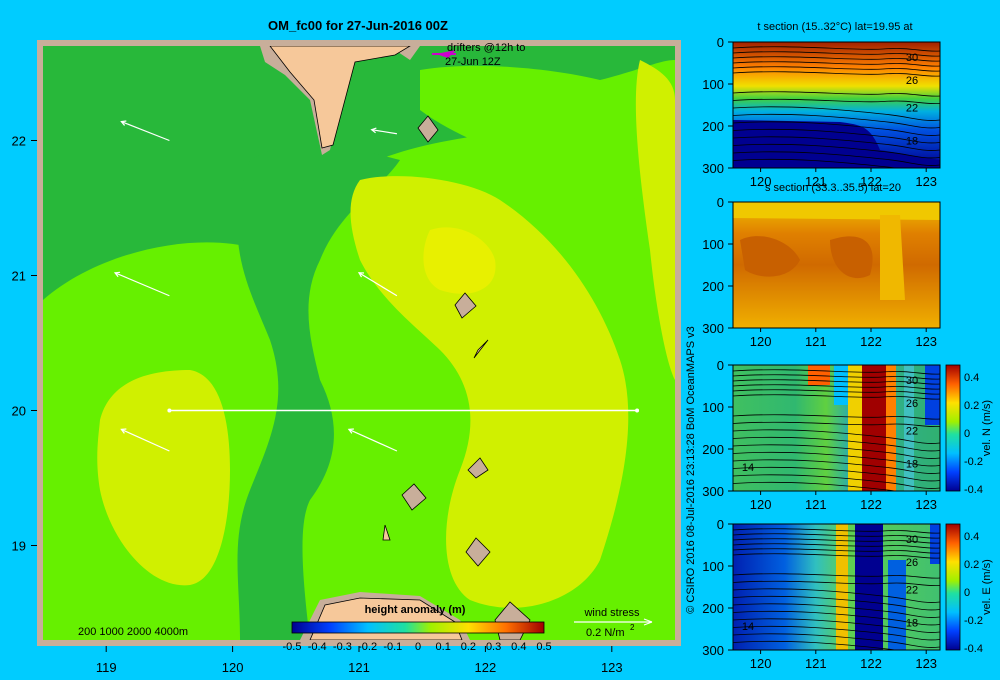 The image size is (1000, 680). Describe the element at coordinates (386, 532) in the screenshot. I see `island-small` at that location.